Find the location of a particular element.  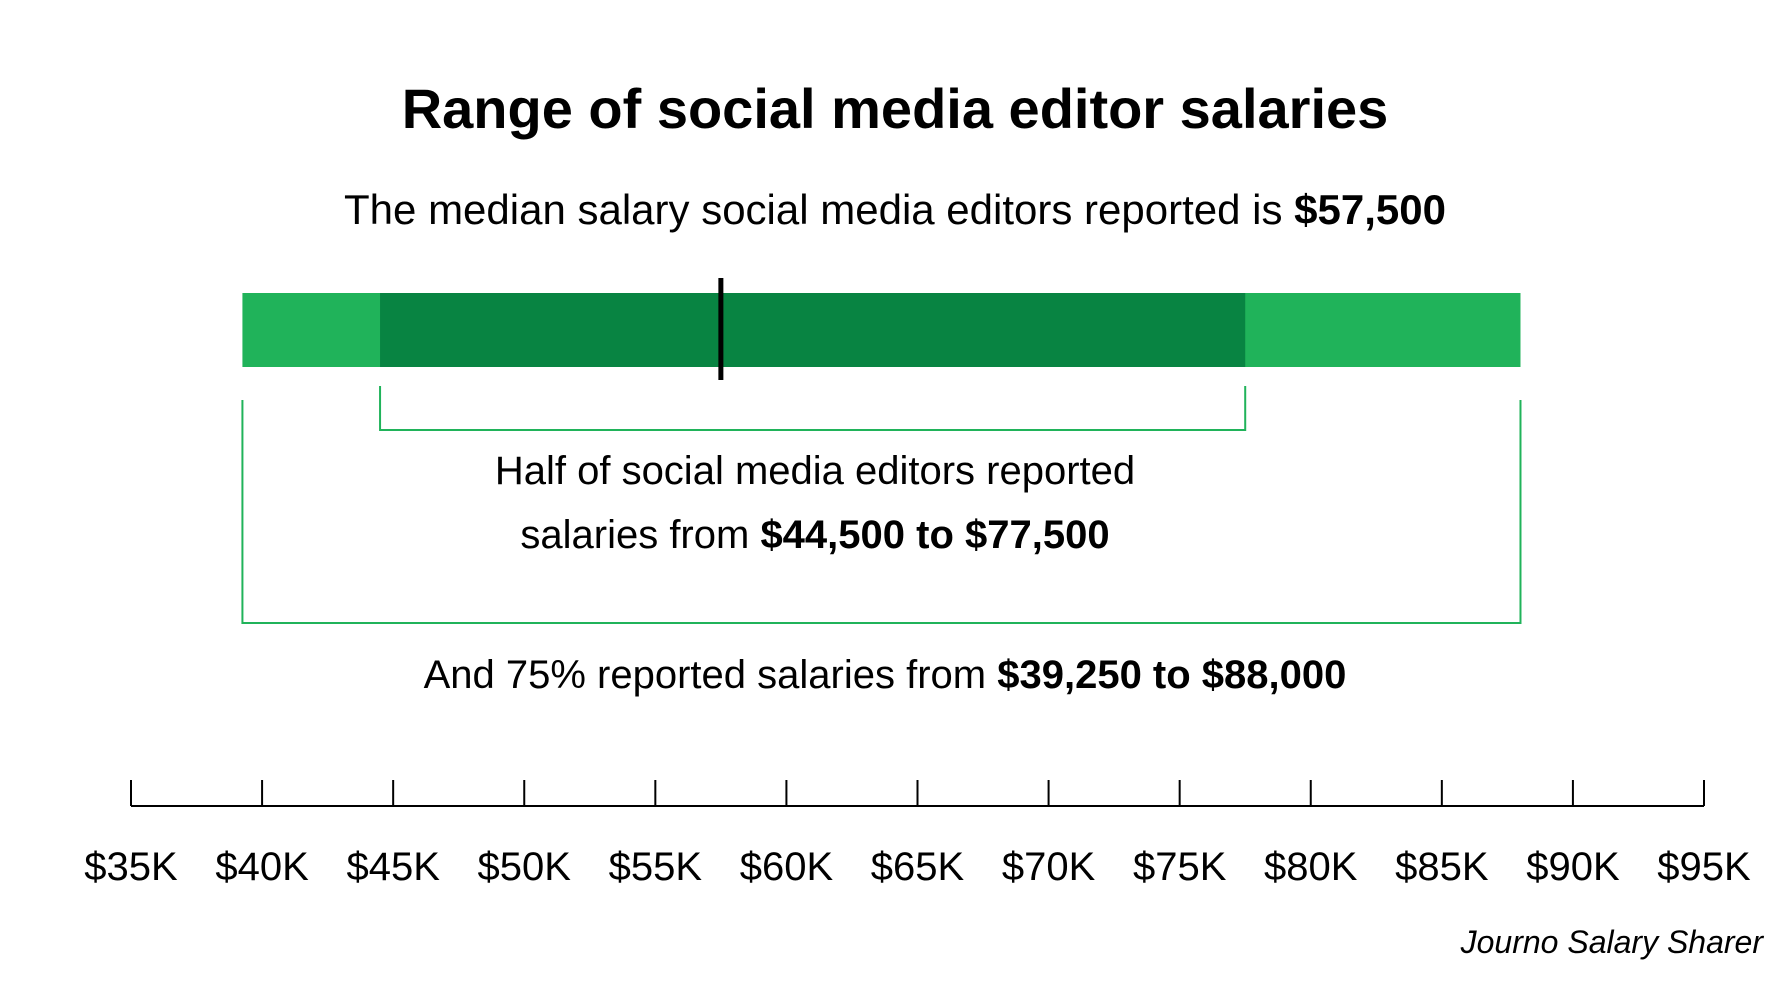

axis-tick-label: $80K is located at coordinates (1311, 867).